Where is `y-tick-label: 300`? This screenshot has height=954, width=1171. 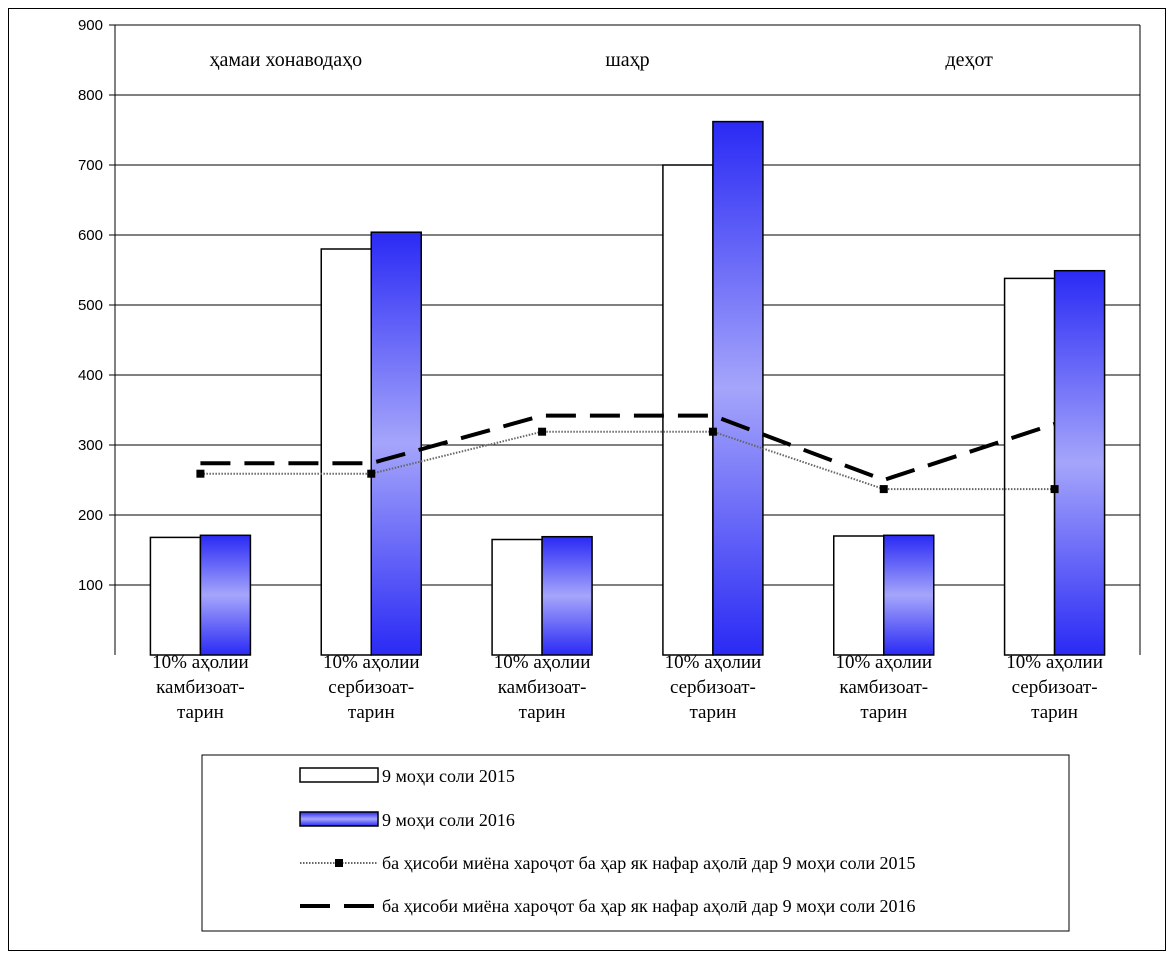 y-tick-label: 300 is located at coordinates (90, 445).